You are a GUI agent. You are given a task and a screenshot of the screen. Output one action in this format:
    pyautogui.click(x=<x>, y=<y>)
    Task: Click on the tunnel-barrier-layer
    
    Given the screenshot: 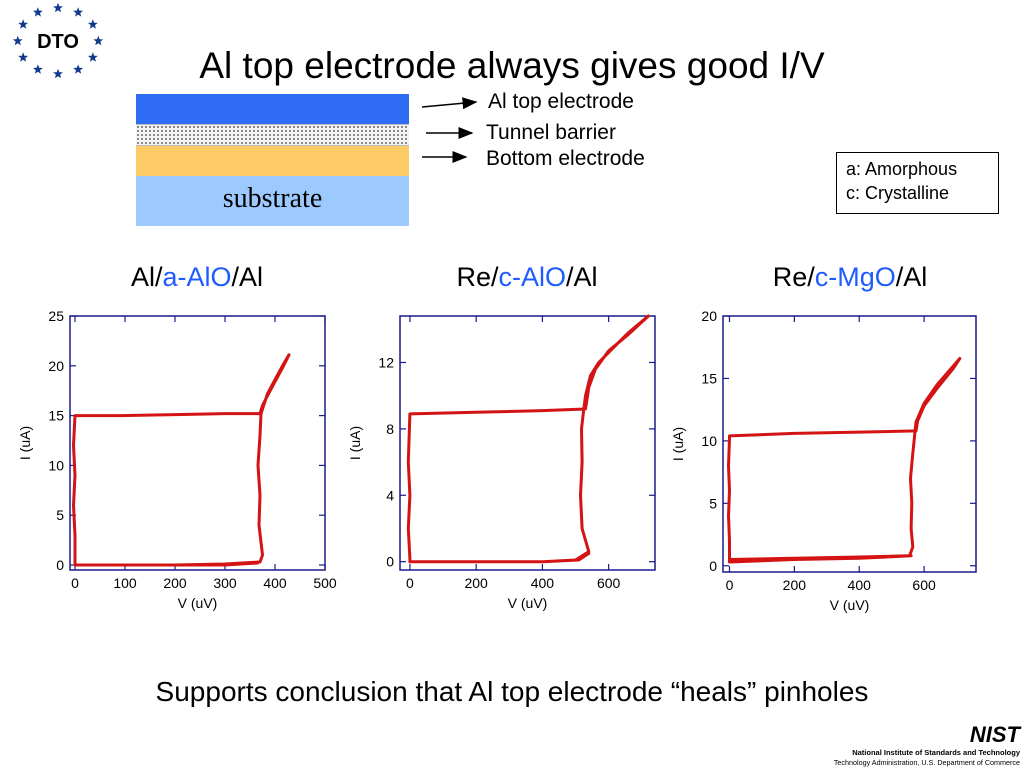 What is the action you would take?
    pyautogui.click(x=272, y=135)
    